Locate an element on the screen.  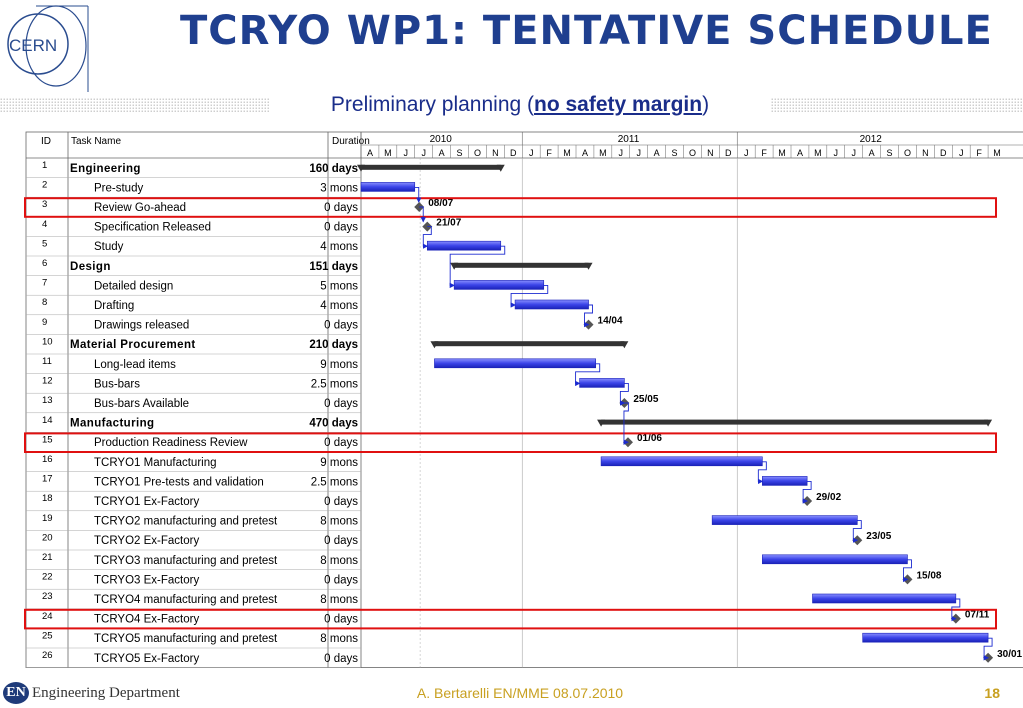
task-id: 22 is located at coordinates (47, 577).